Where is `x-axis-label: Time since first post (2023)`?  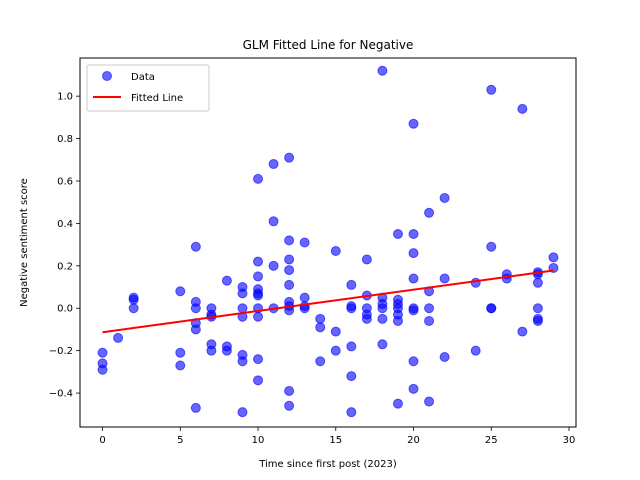
x-axis-label: Time since first post (2023) is located at coordinates (327, 464).